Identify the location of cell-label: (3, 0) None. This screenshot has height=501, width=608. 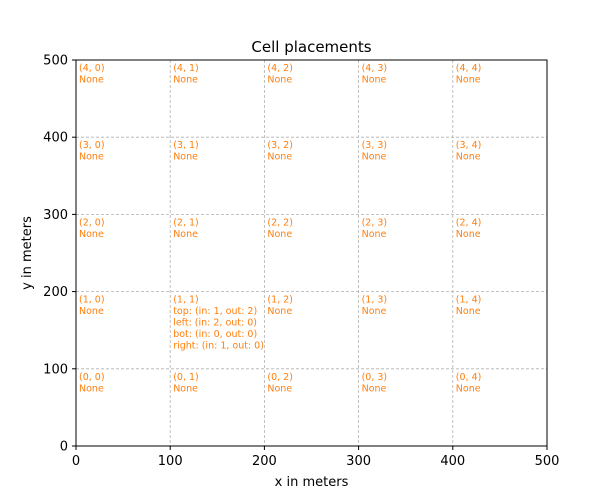
(92, 151).